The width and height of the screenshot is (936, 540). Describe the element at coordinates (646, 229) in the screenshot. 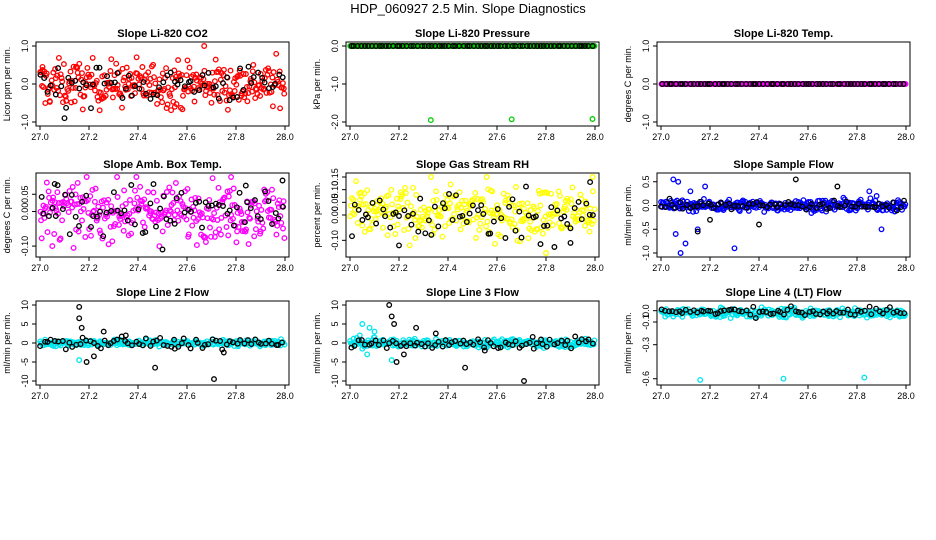

I see `y-tick-label: -0.5` at that location.